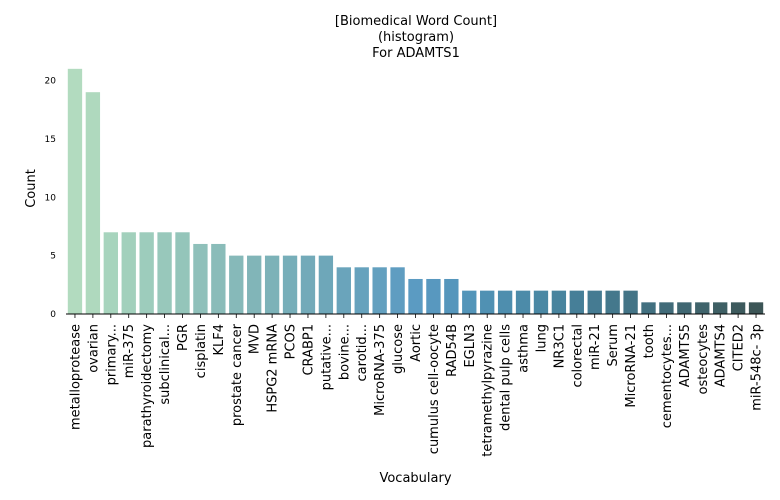 This screenshot has width=780, height=500. What do you see at coordinates (649, 341) in the screenshot?
I see `x-tick-label: tooth` at bounding box center [649, 341].